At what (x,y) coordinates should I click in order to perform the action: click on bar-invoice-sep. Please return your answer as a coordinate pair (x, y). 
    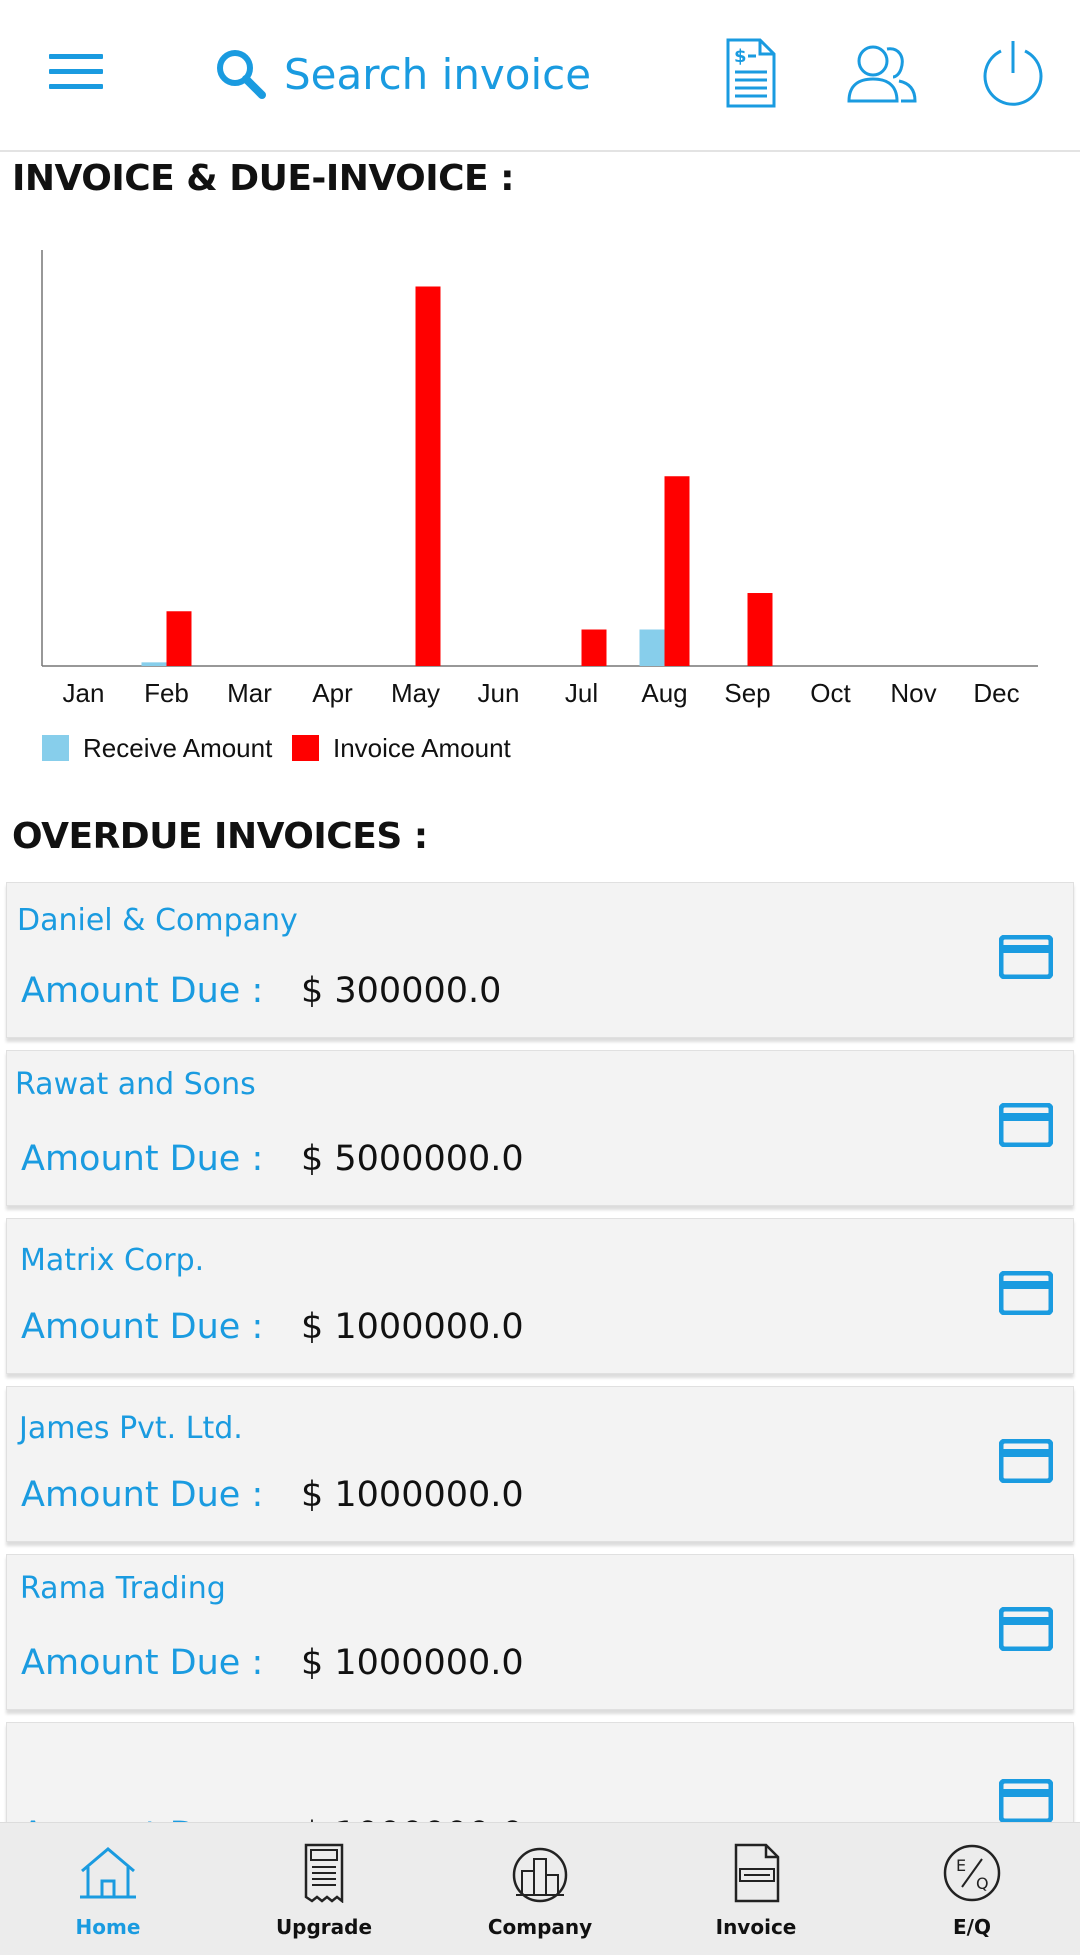
    Looking at the image, I should click on (760, 629).